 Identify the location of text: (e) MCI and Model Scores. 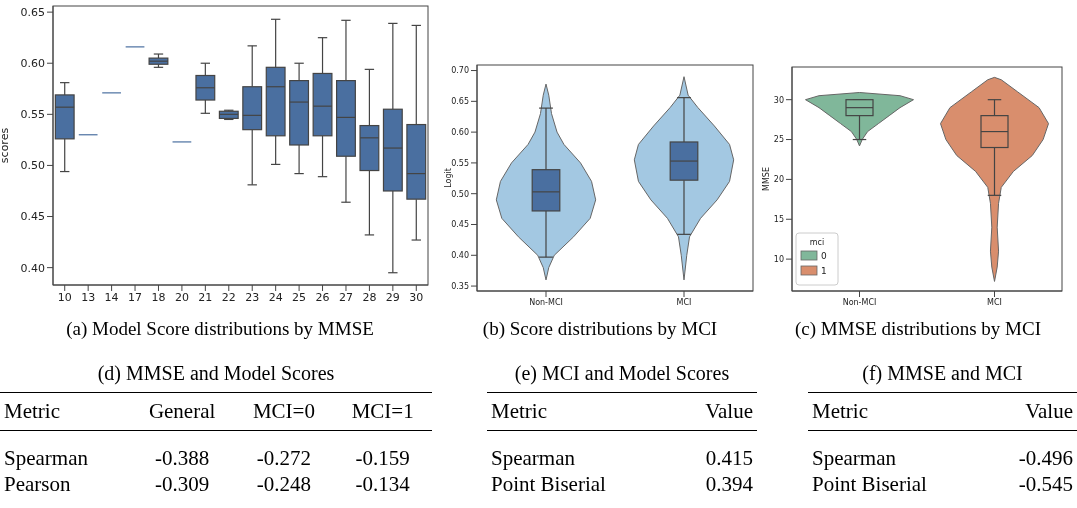
(622, 374).